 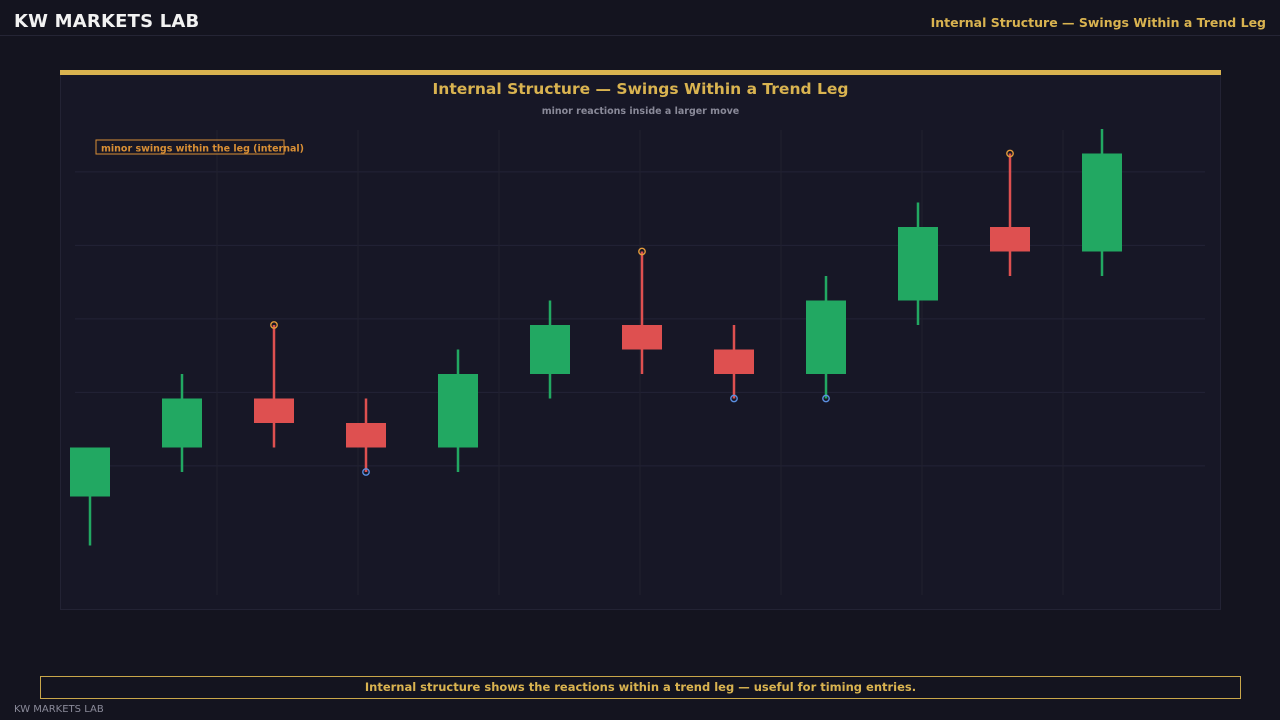 I want to click on brand-logo-text: KW MARKETS LAB, so click(x=107, y=21).